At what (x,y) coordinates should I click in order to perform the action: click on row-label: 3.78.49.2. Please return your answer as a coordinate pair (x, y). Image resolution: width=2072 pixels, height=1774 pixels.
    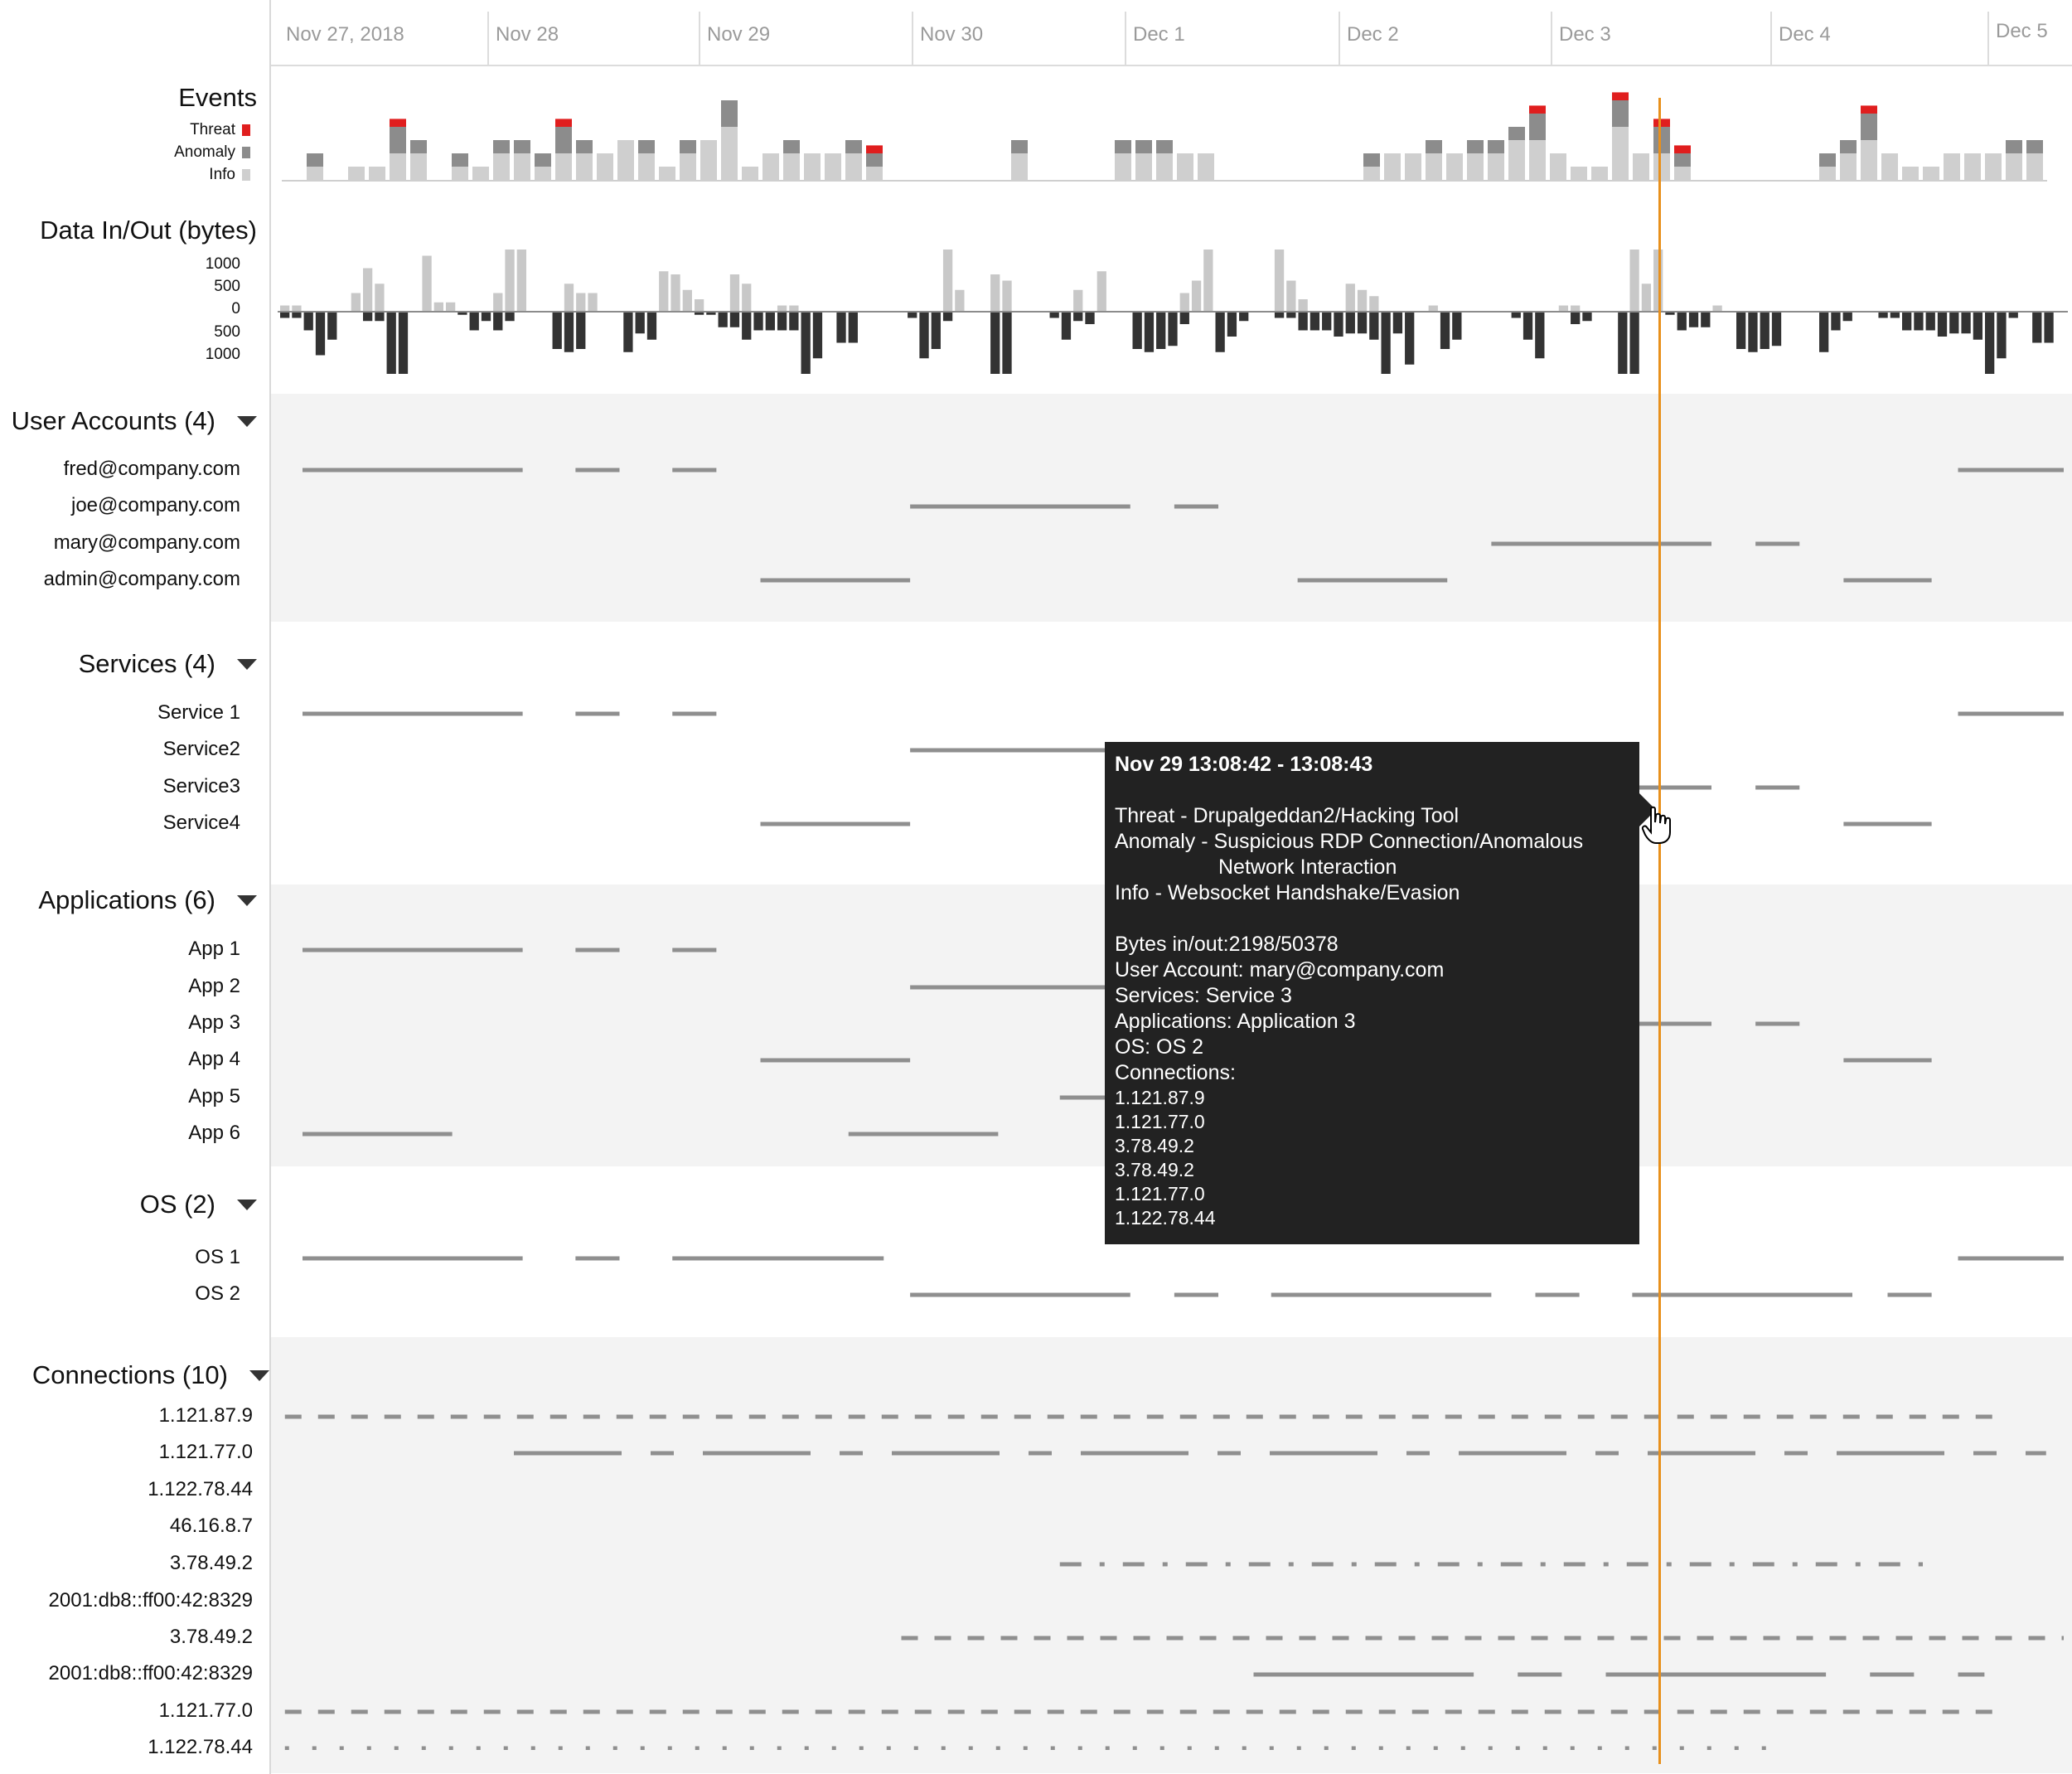
    Looking at the image, I should click on (211, 1637).